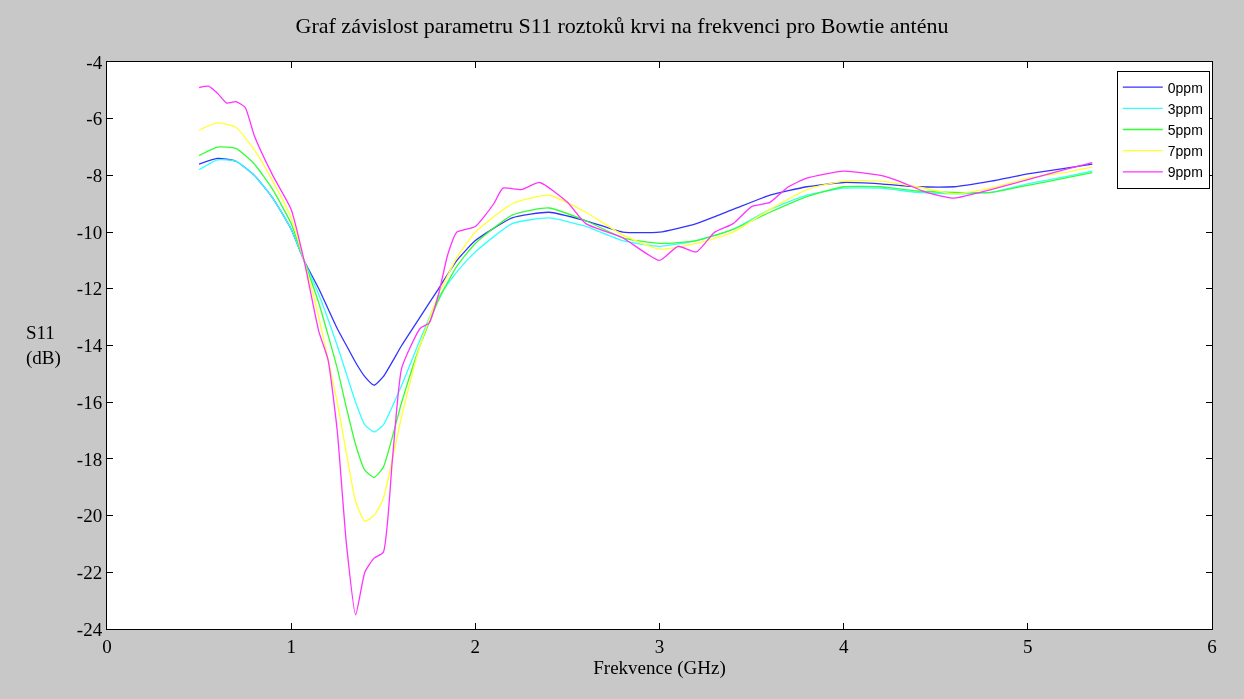 The width and height of the screenshot is (1244, 699). I want to click on y-tick-label: -20, so click(89, 516).